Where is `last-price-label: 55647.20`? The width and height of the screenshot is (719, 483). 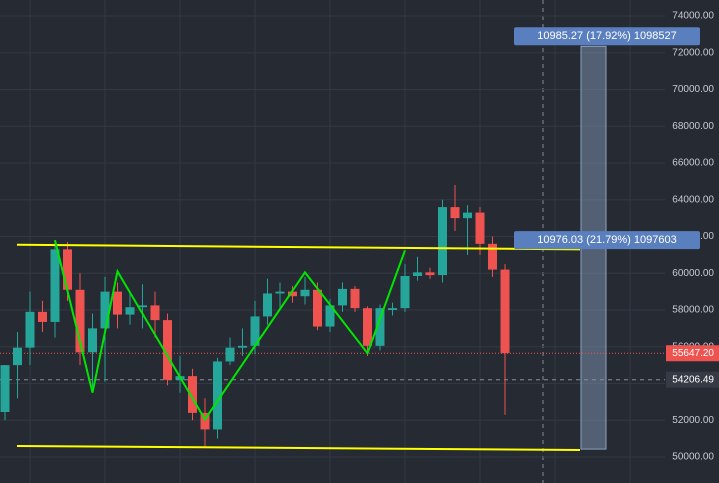 last-price-label: 55647.20 is located at coordinates (693, 353).